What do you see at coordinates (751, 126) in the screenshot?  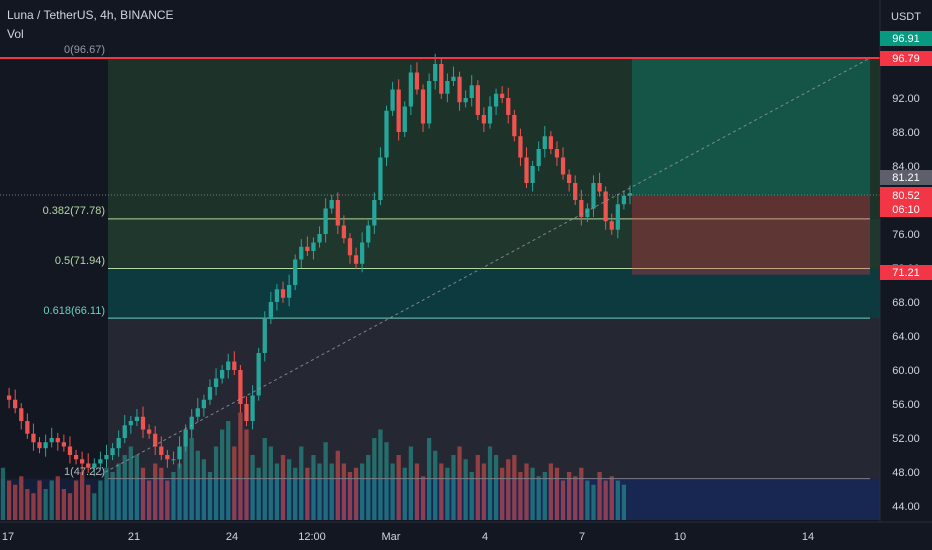 I see `position-profit-zone` at bounding box center [751, 126].